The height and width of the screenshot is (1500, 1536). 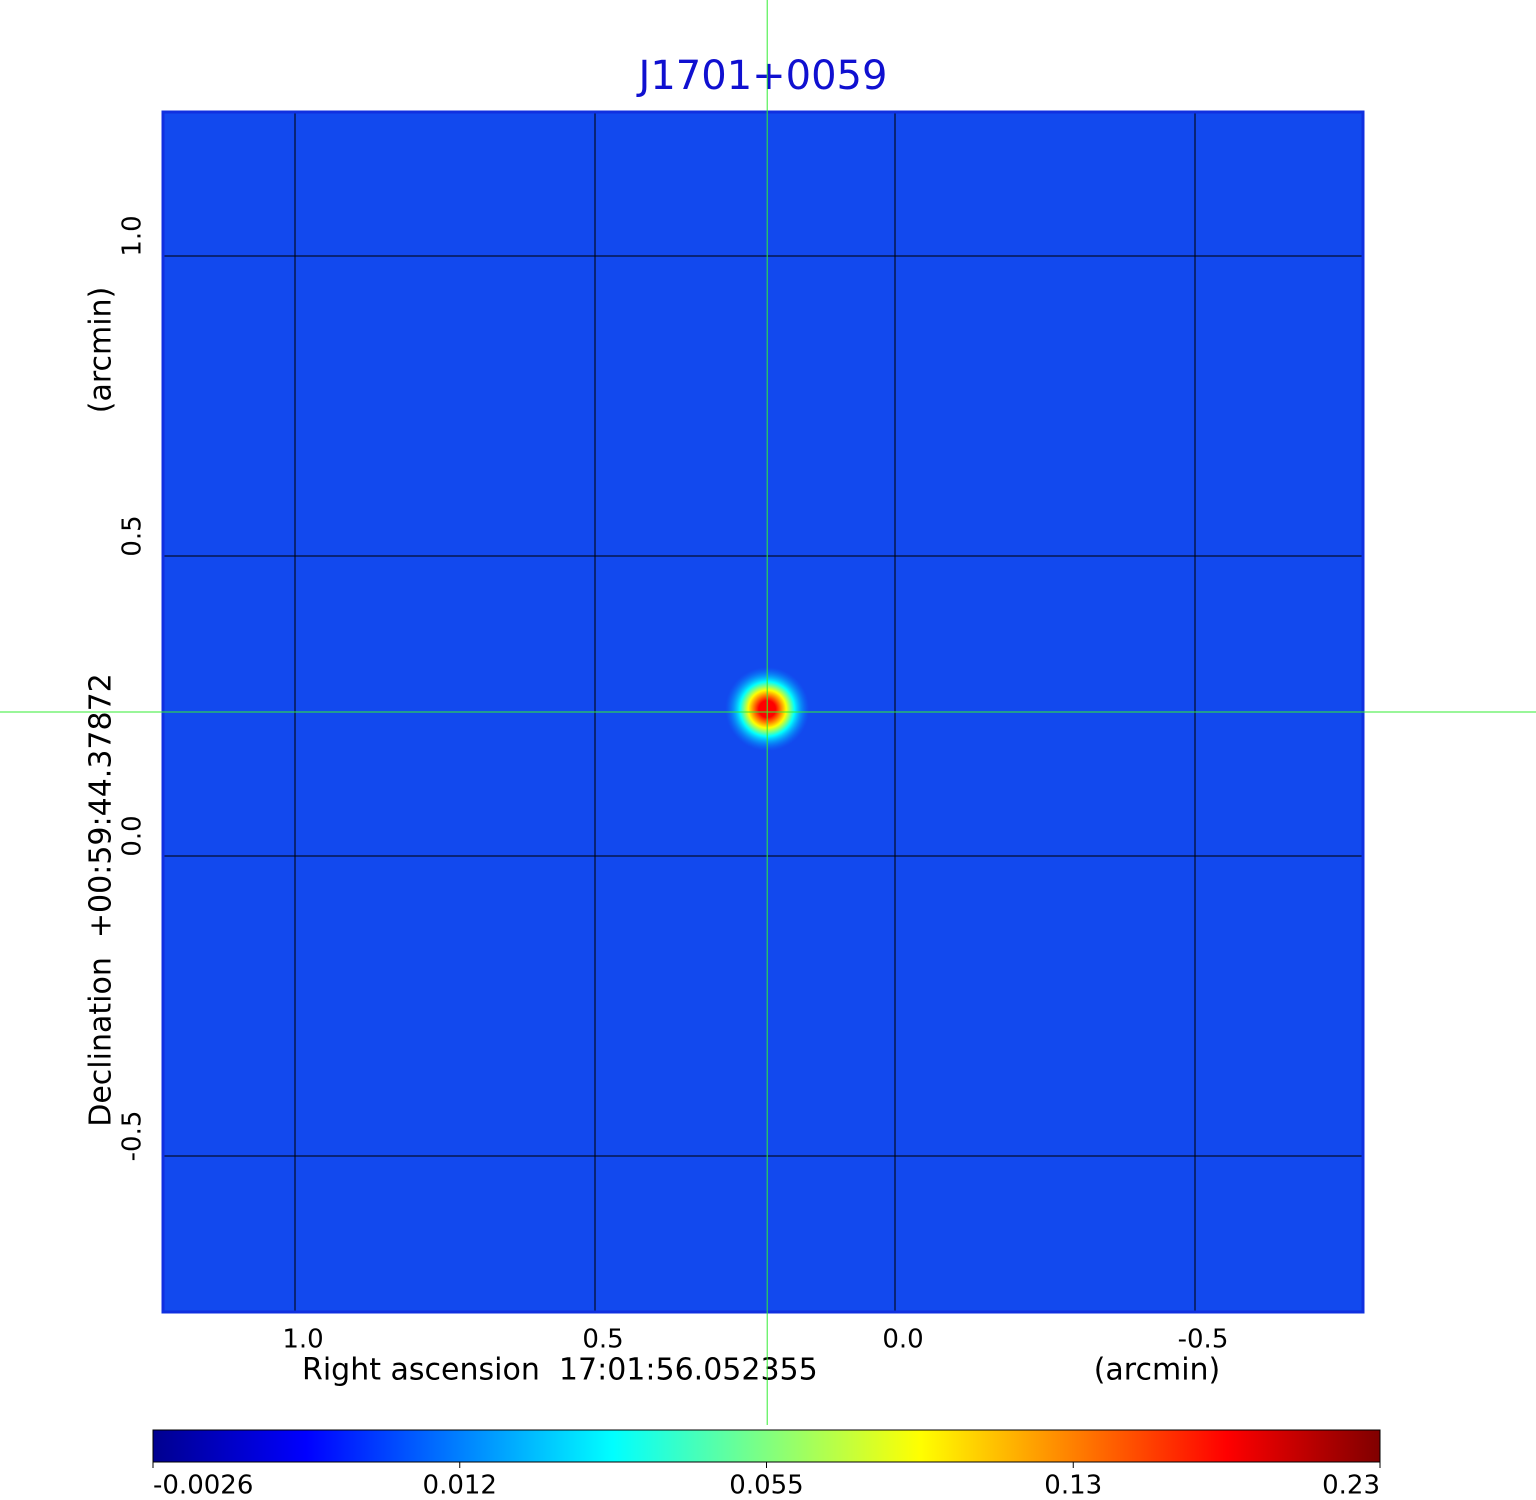 I want to click on y-axis-unit: (arcmin), so click(x=101, y=350).